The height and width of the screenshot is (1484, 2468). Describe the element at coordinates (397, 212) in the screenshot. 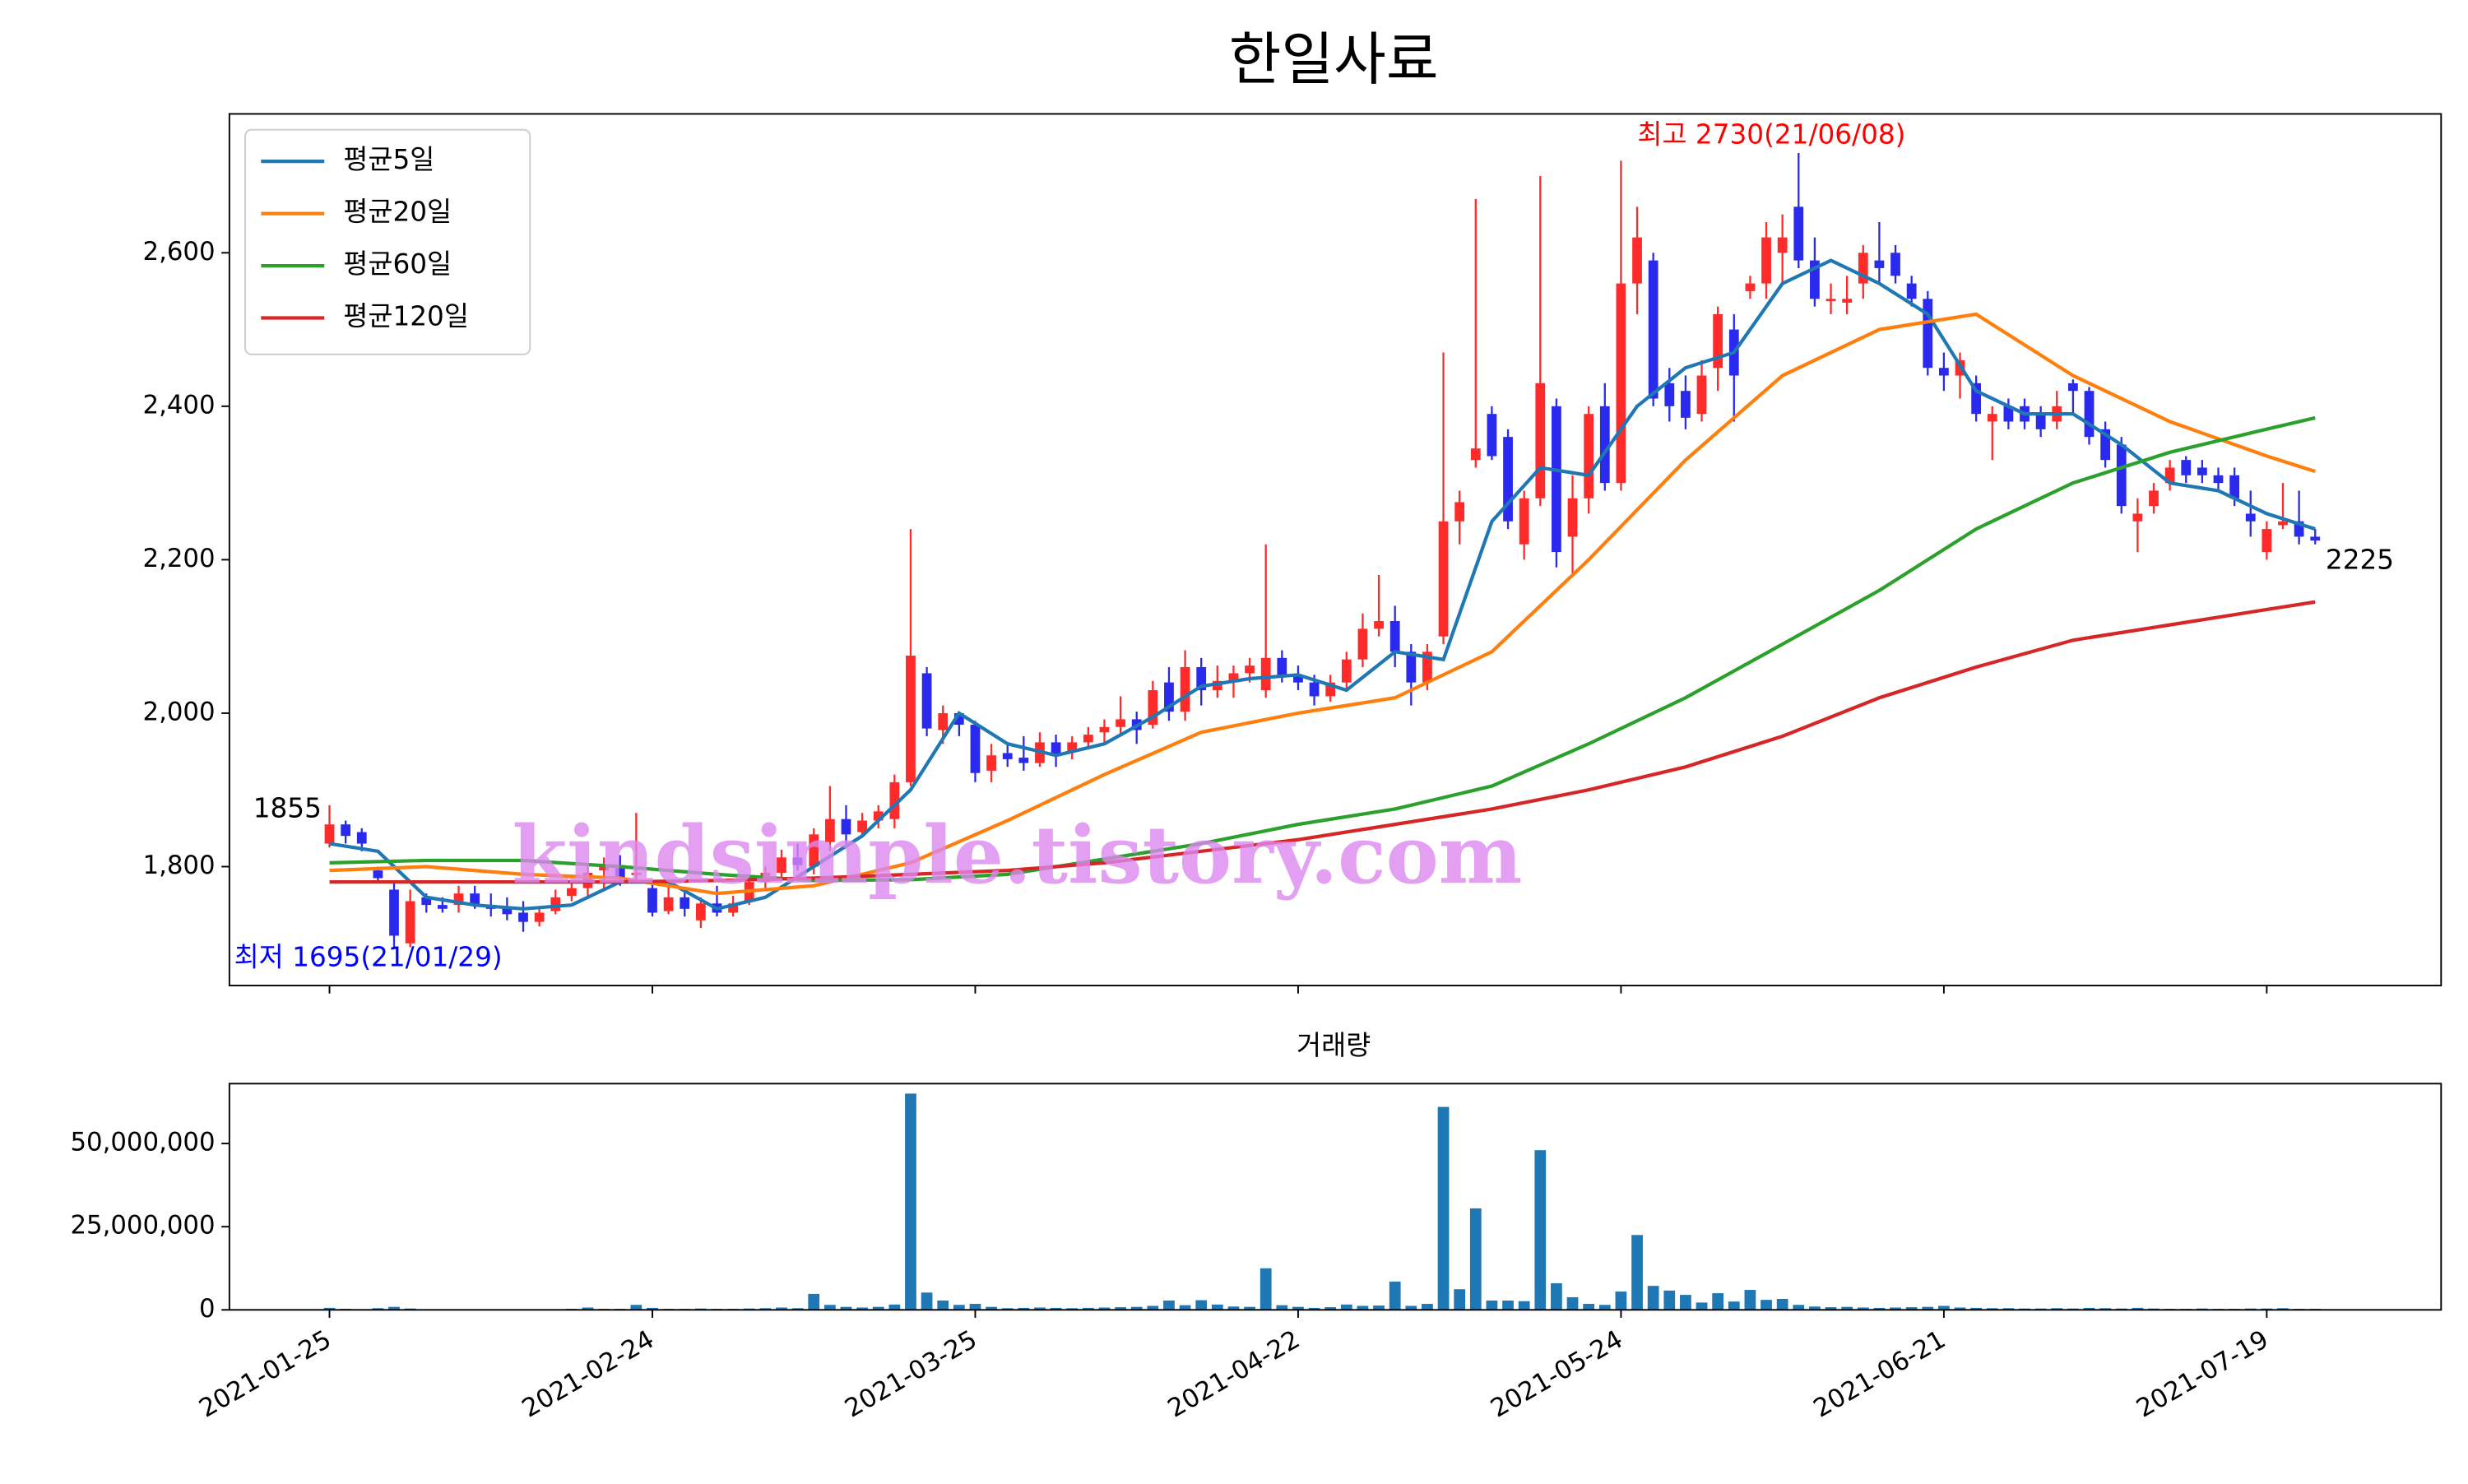

I see `legend-label: 평균20일` at that location.